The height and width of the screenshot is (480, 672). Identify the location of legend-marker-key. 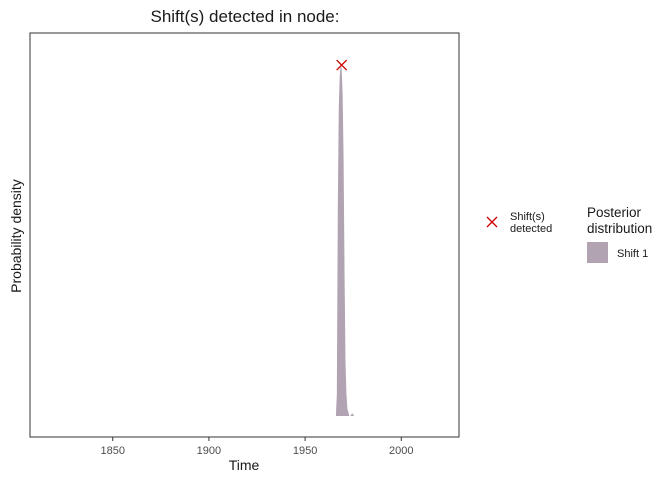
(492, 222).